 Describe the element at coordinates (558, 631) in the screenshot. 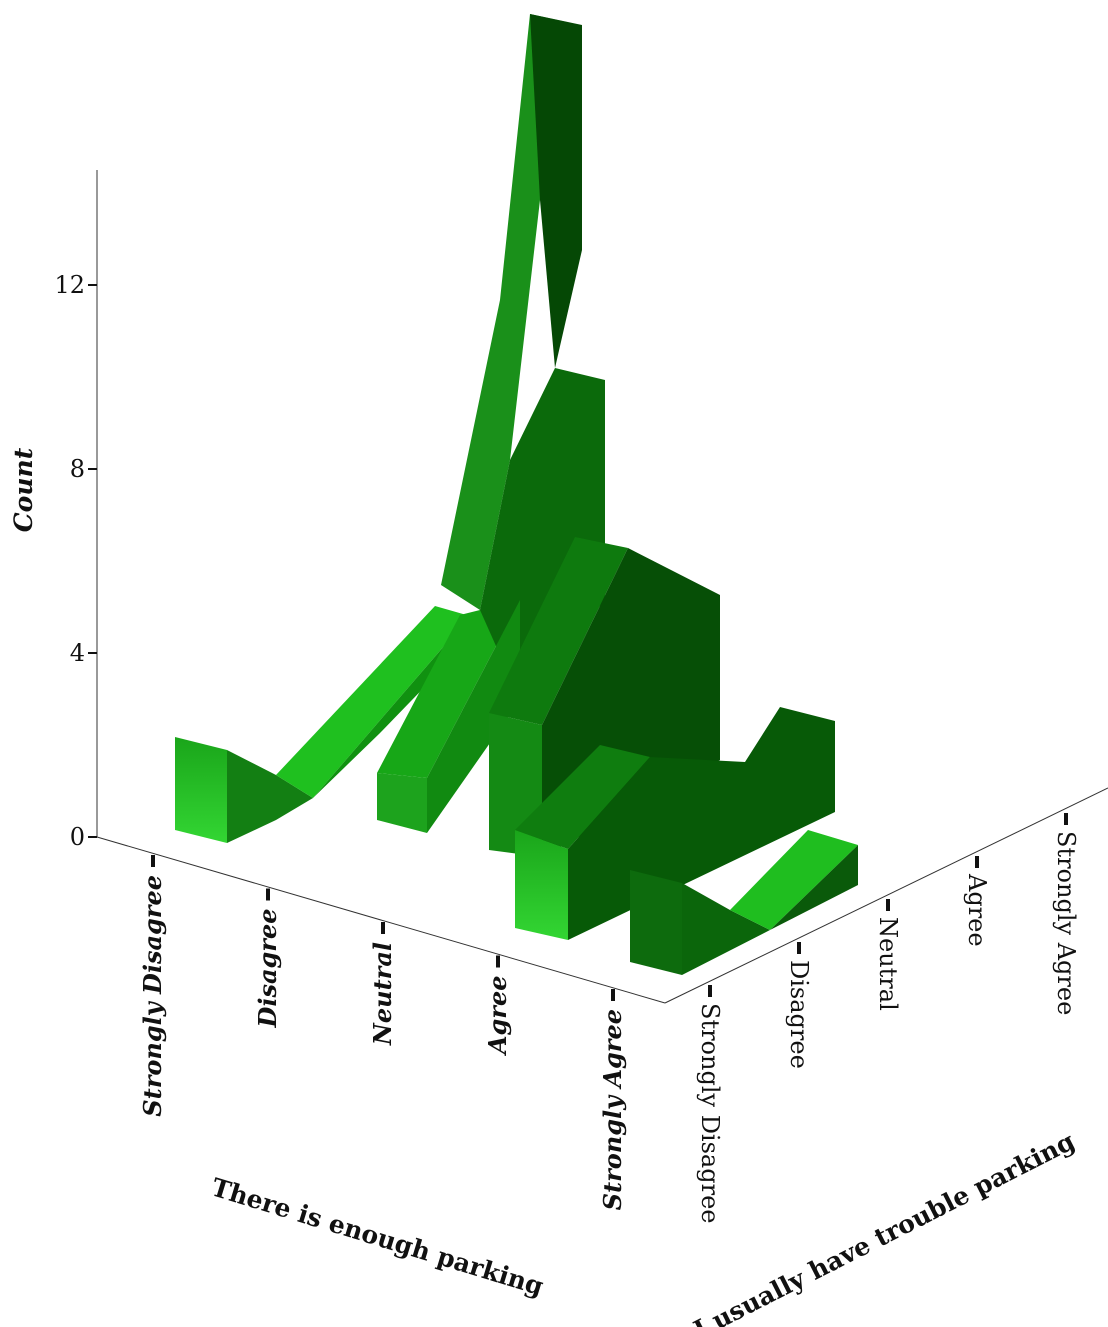

I see `ribbon-block-top` at that location.